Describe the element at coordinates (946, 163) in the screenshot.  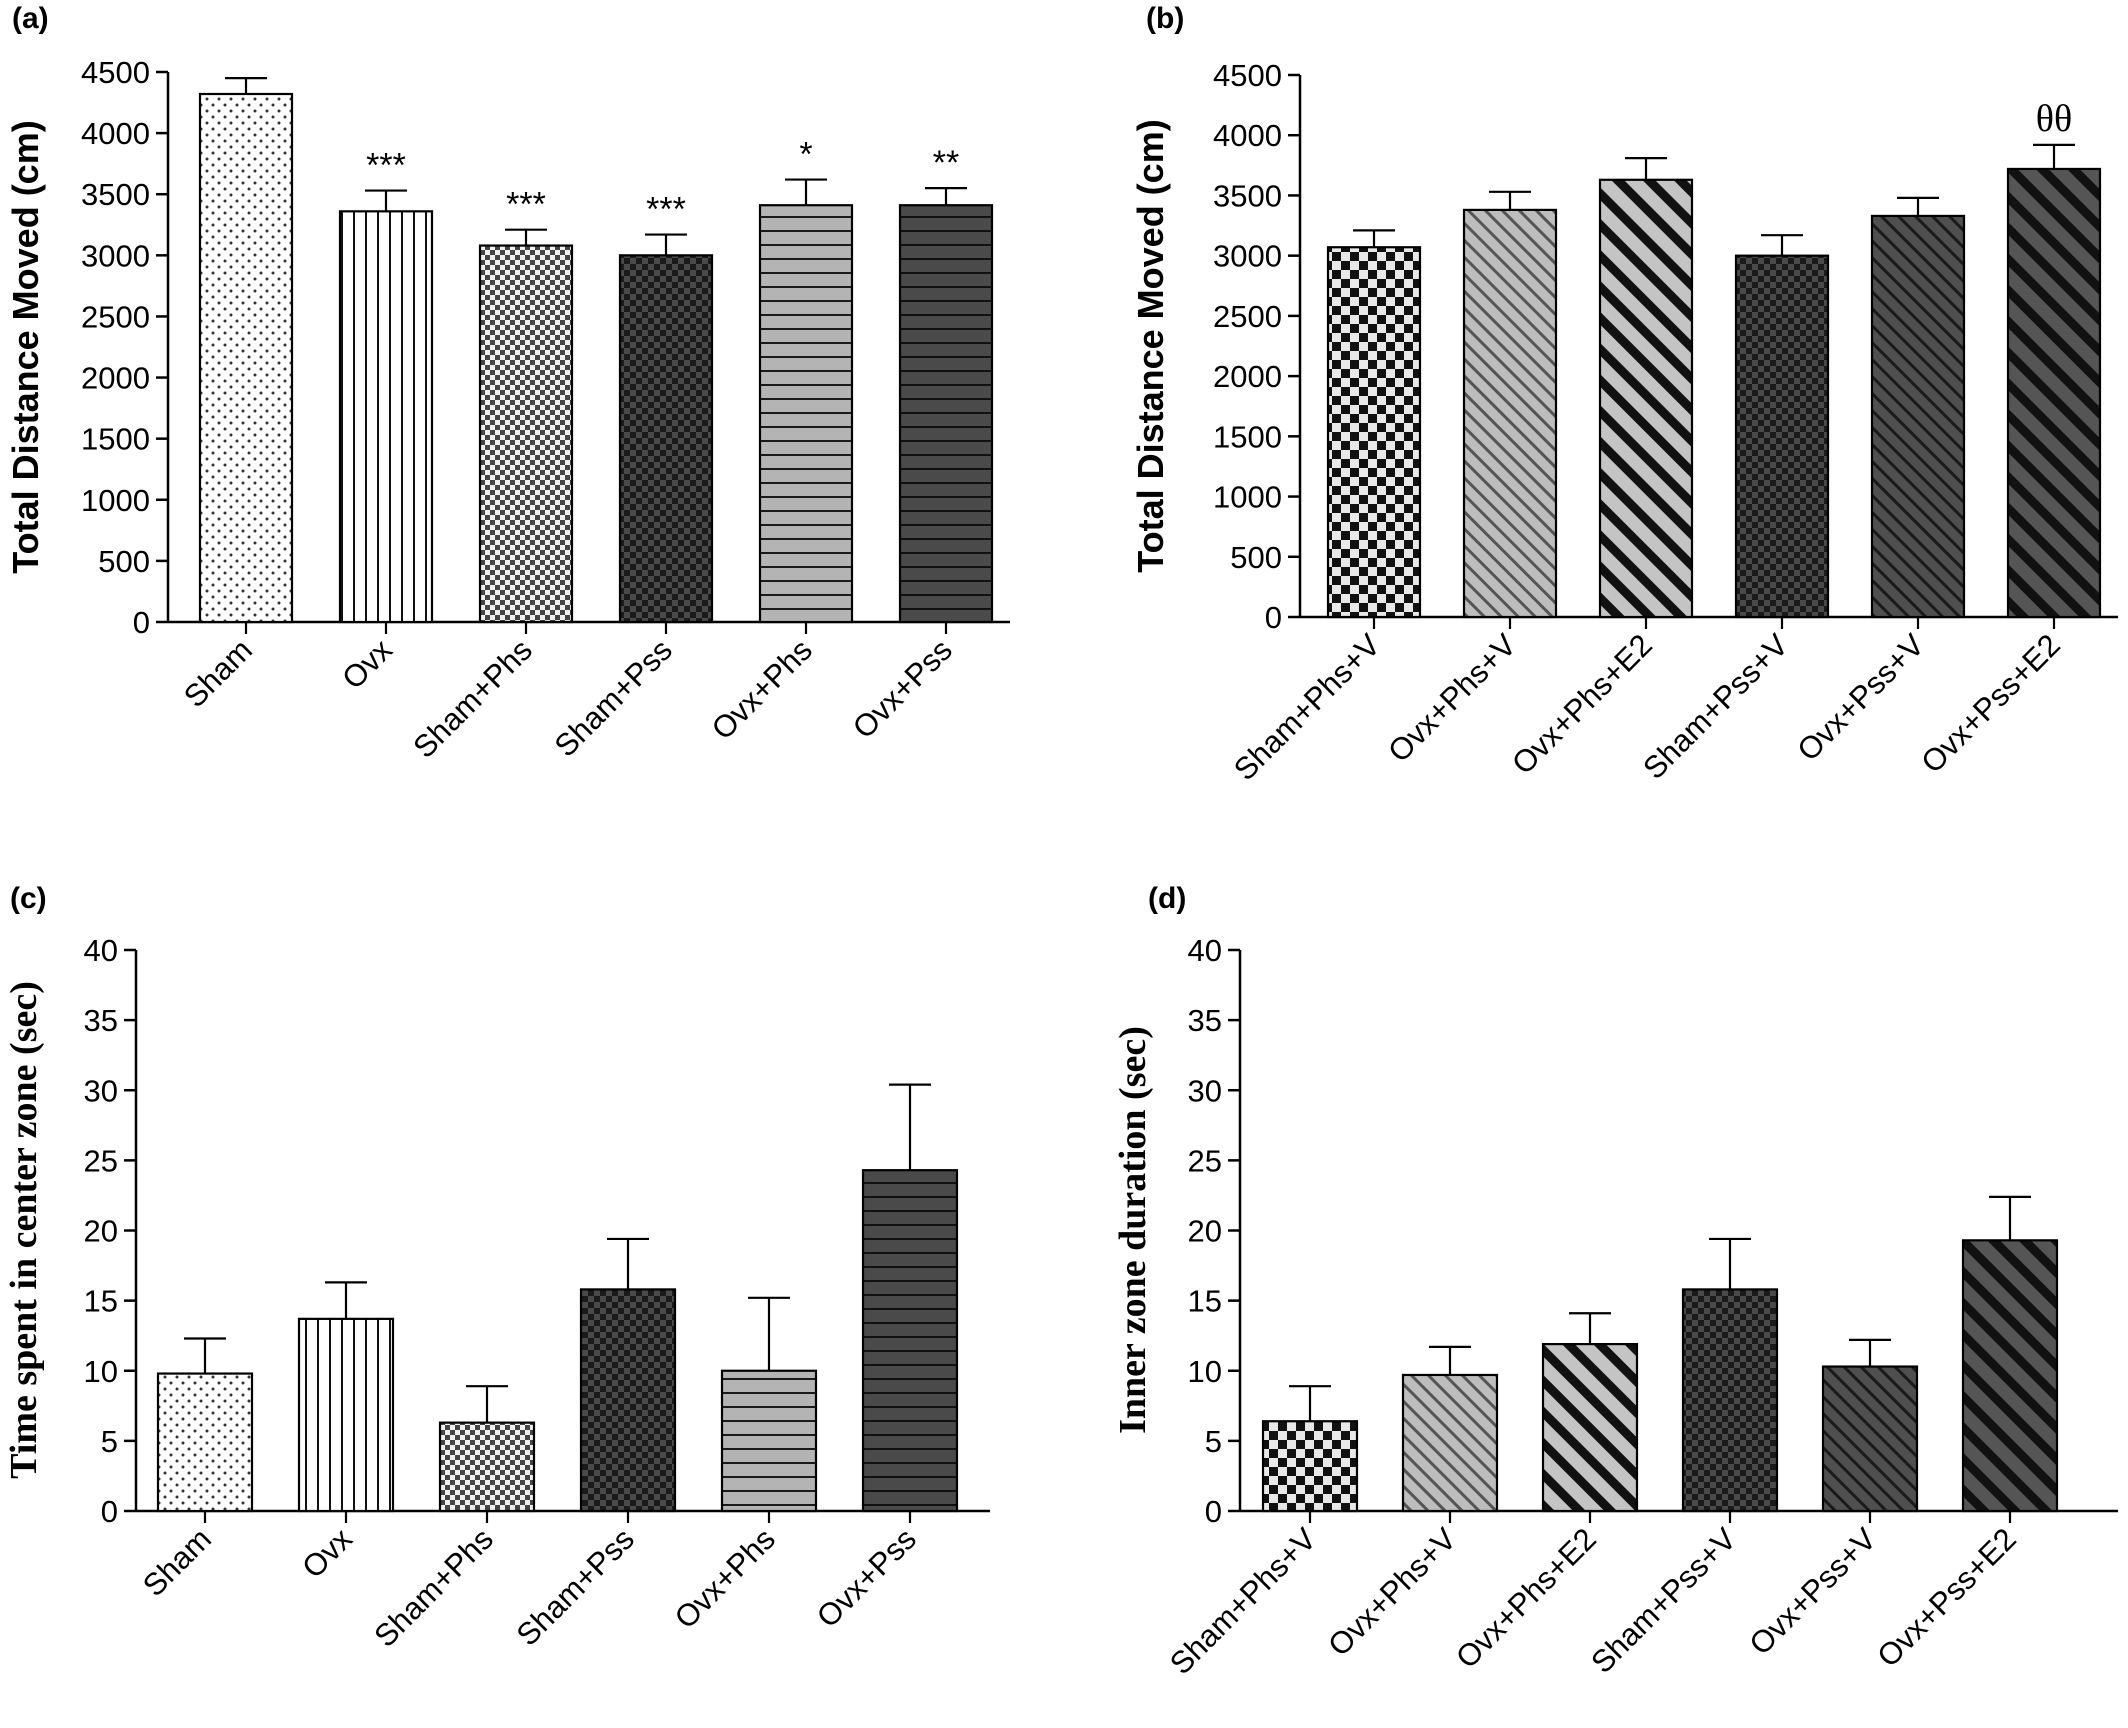
I see `significance-label: **` at that location.